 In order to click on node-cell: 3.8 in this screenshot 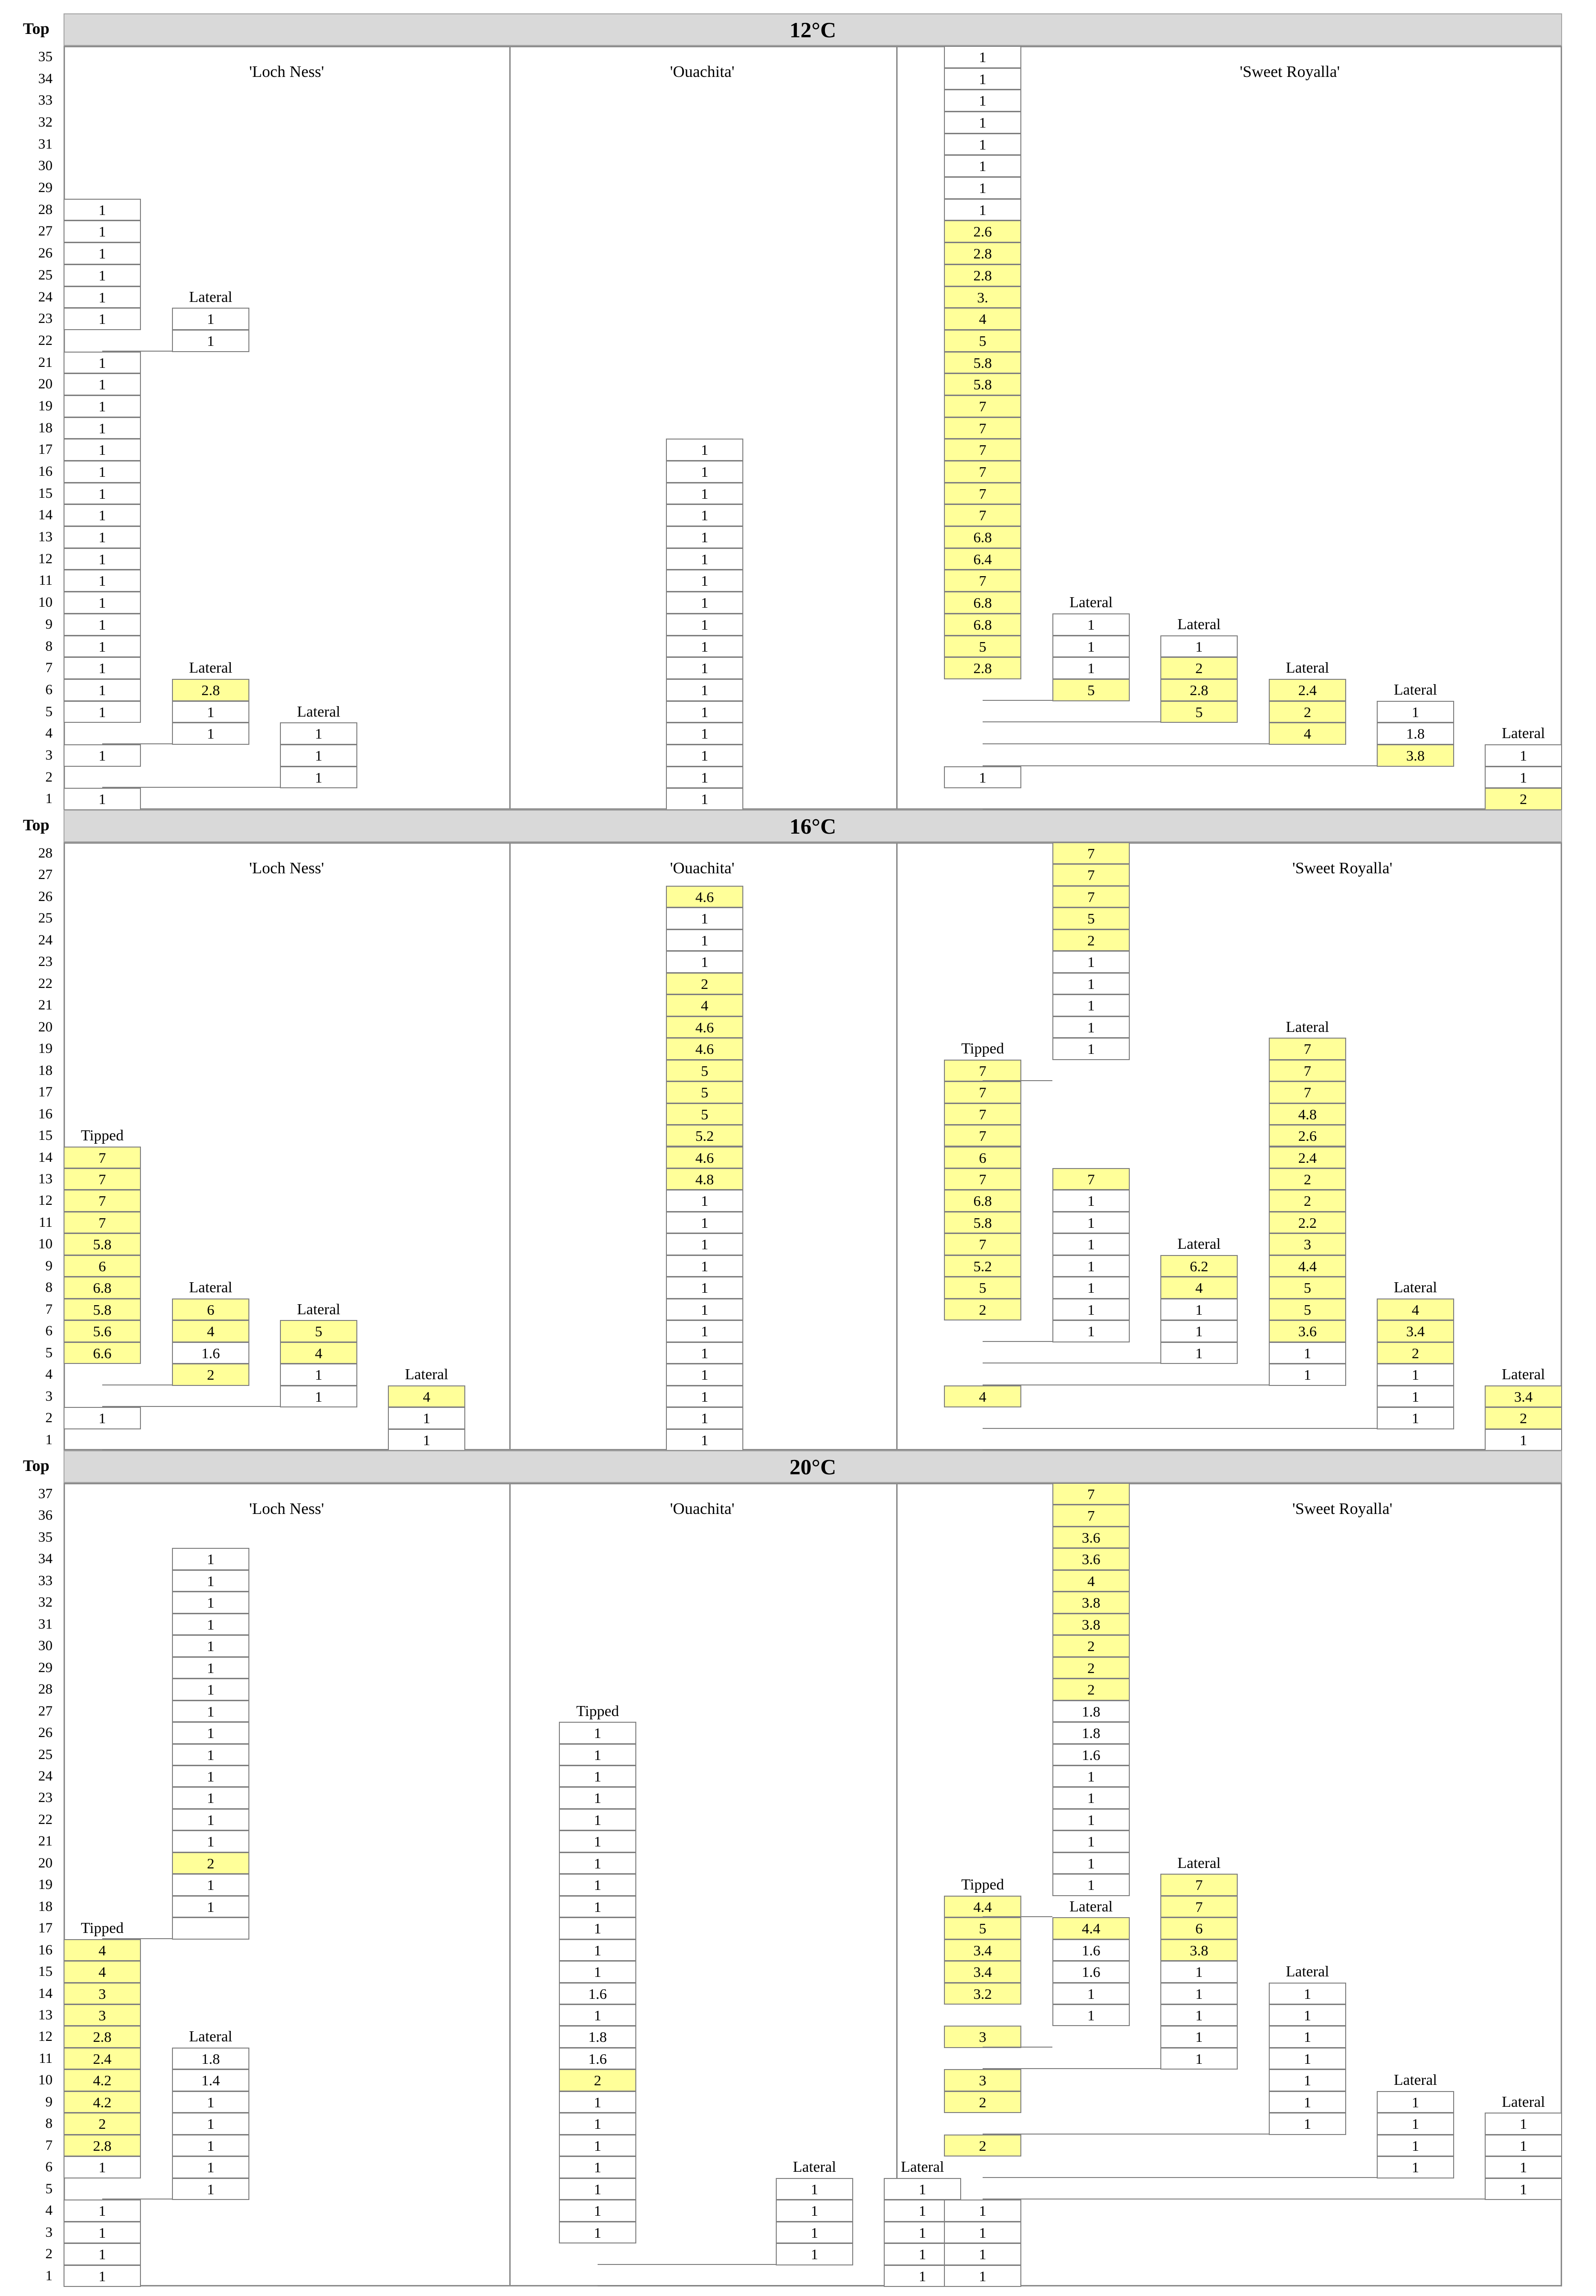, I will do `click(1091, 1625)`.